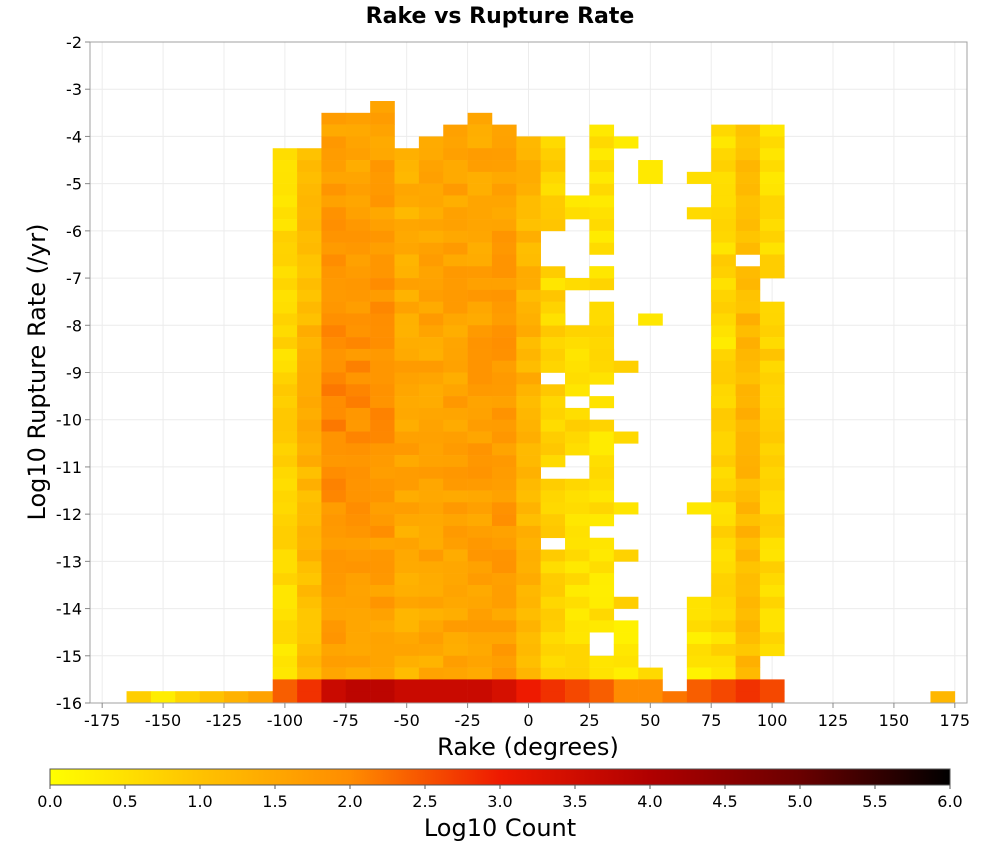 The width and height of the screenshot is (1000, 850). Describe the element at coordinates (650, 720) in the screenshot. I see `x-tick-label: 50` at that location.